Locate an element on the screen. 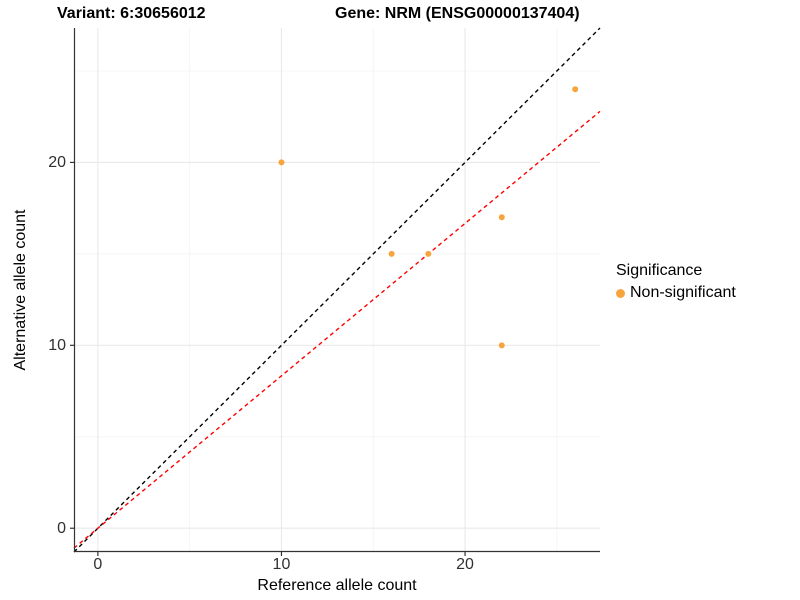 The image size is (800, 600). y-tick-label: 20 is located at coordinates (57, 162).